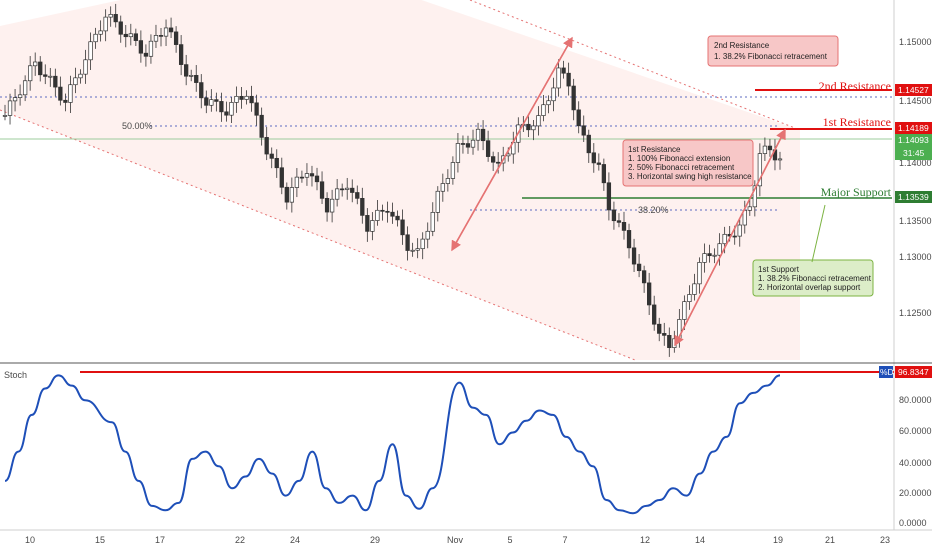  What do you see at coordinates (700, 540) in the screenshot?
I see `x-tick-label: 14` at bounding box center [700, 540].